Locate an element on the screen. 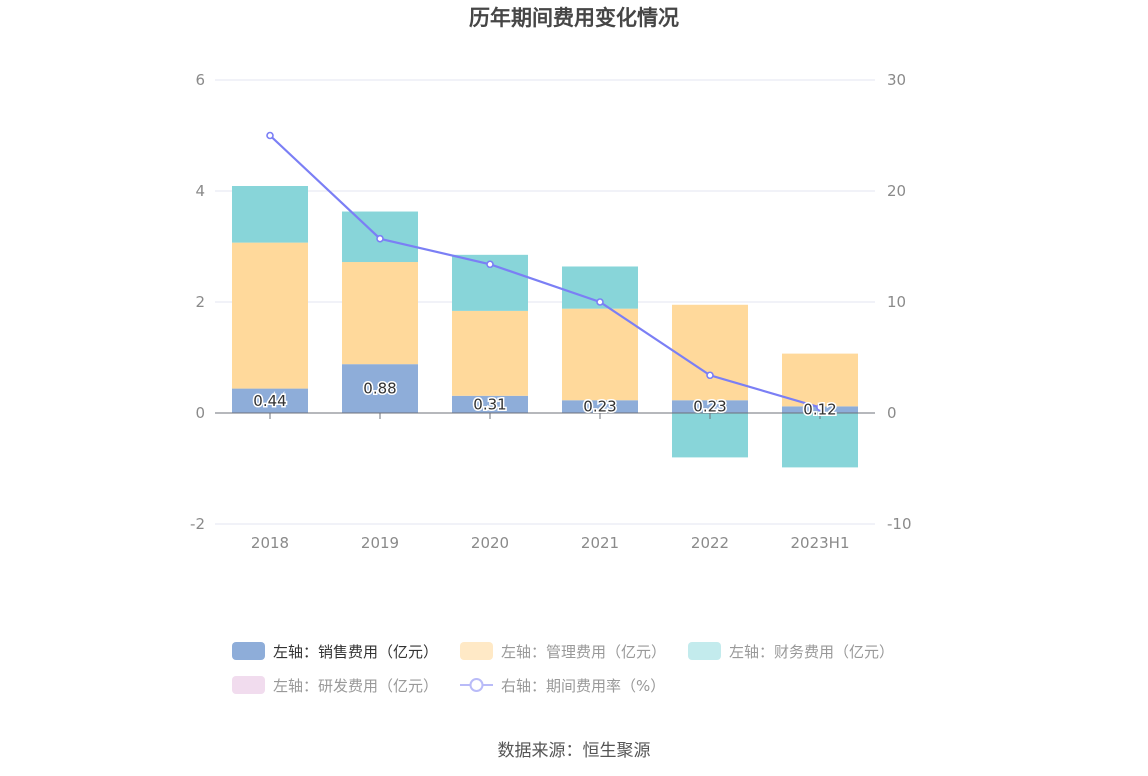  legend-label-rnd: 左轴：研发费用（亿元） is located at coordinates (356, 685).